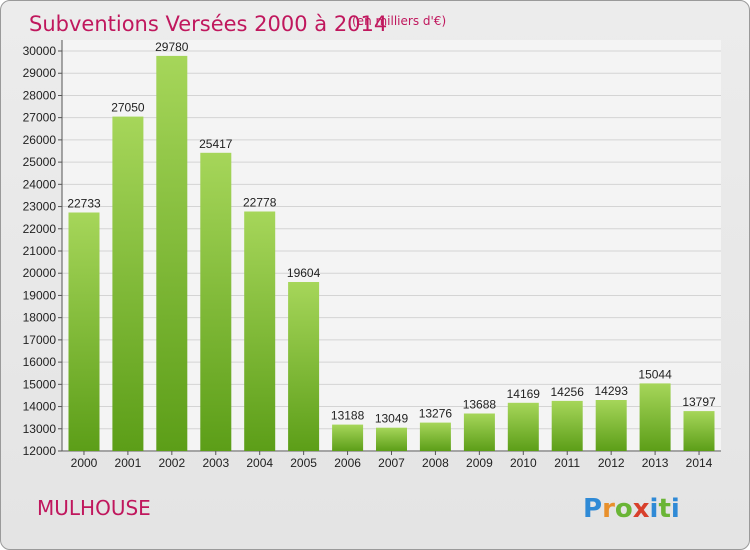 This screenshot has width=750, height=550. I want to click on y-tick-label: 30000, so click(40, 51).